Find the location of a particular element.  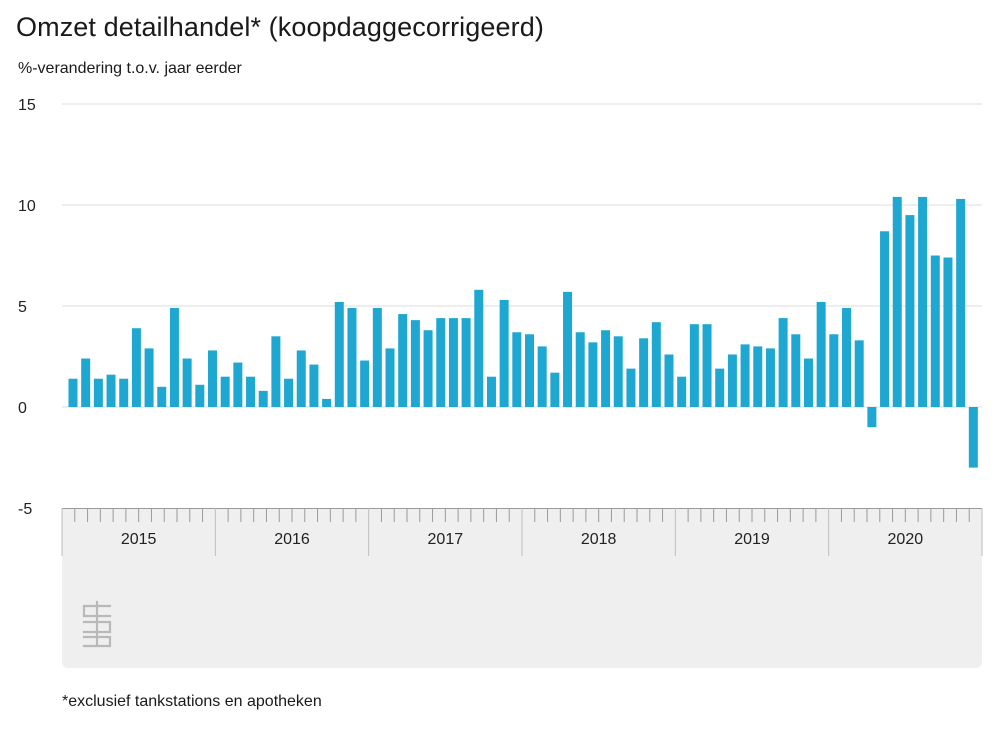

chart-subtitle: %-verandering t.o.v. jaar eerder is located at coordinates (130, 68).